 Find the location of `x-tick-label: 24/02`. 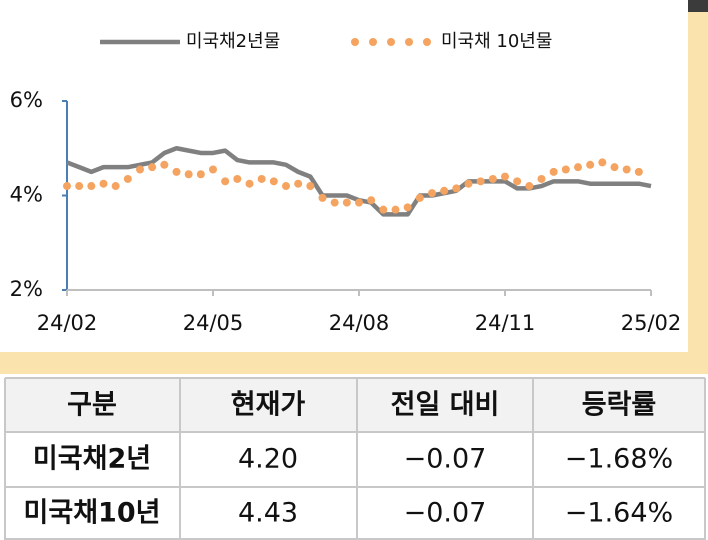

x-tick-label: 24/02 is located at coordinates (67, 323).